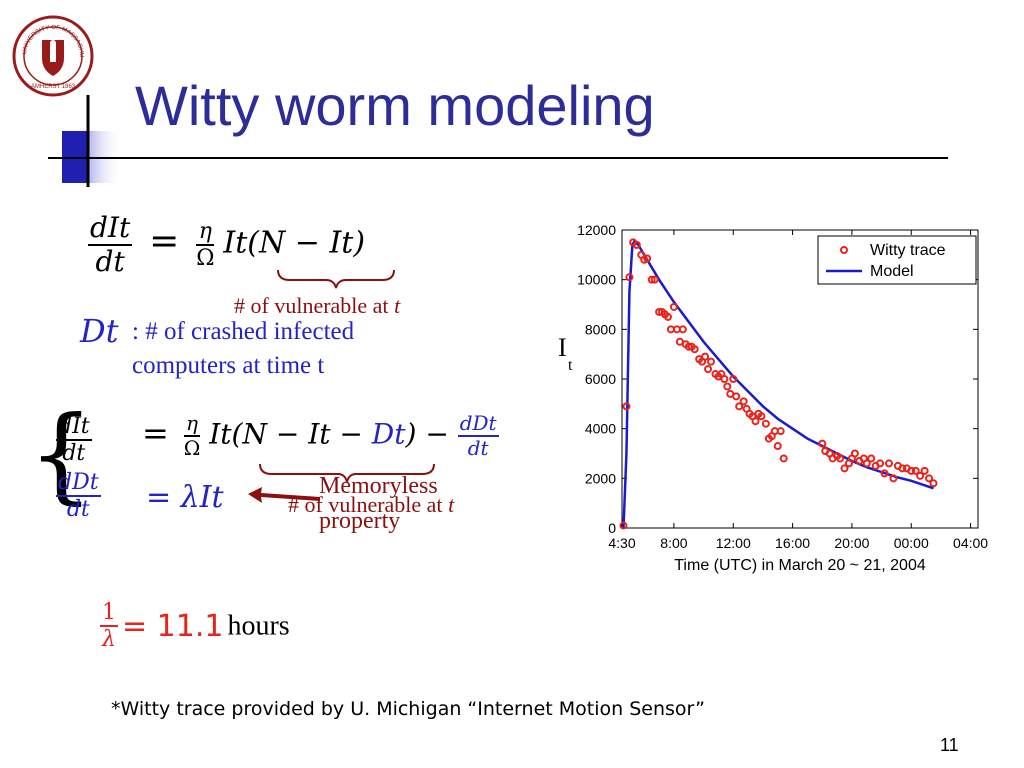 The height and width of the screenshot is (768, 1024). I want to click on y-tick-label: 2000, so click(600, 478).